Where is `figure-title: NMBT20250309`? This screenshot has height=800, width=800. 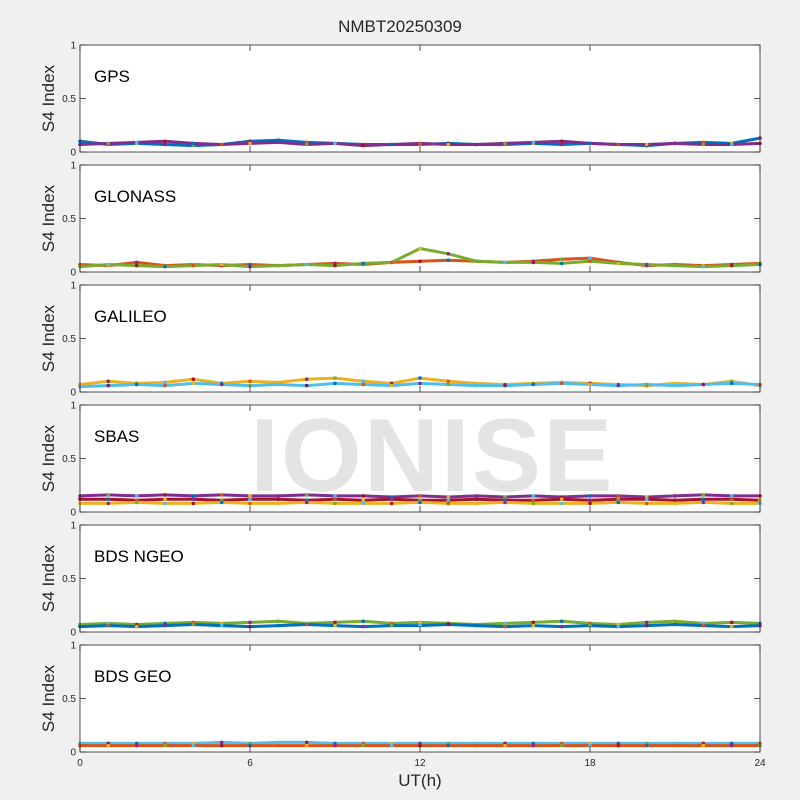
figure-title: NMBT20250309 is located at coordinates (400, 26).